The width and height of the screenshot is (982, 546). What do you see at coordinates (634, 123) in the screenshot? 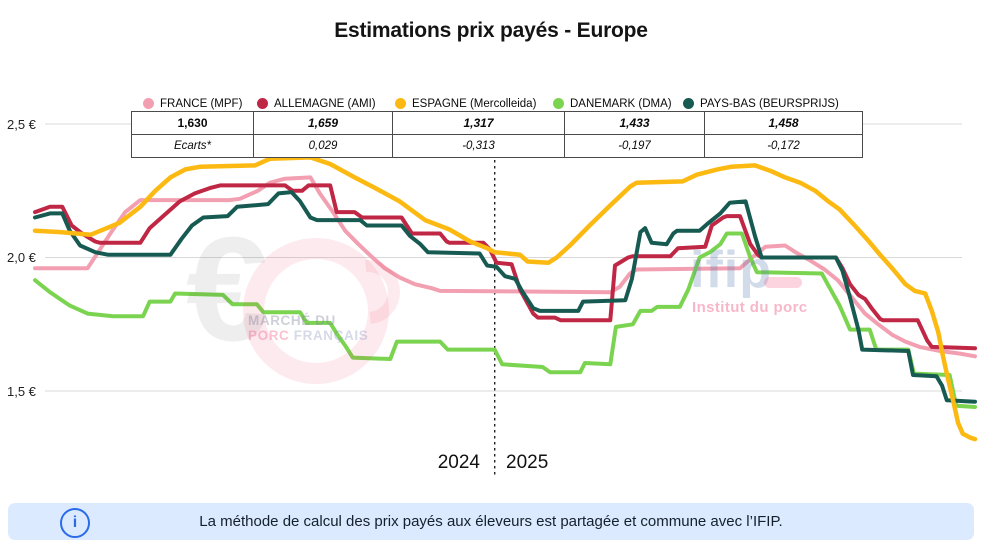
I see `value-danemark: 1,433` at bounding box center [634, 123].